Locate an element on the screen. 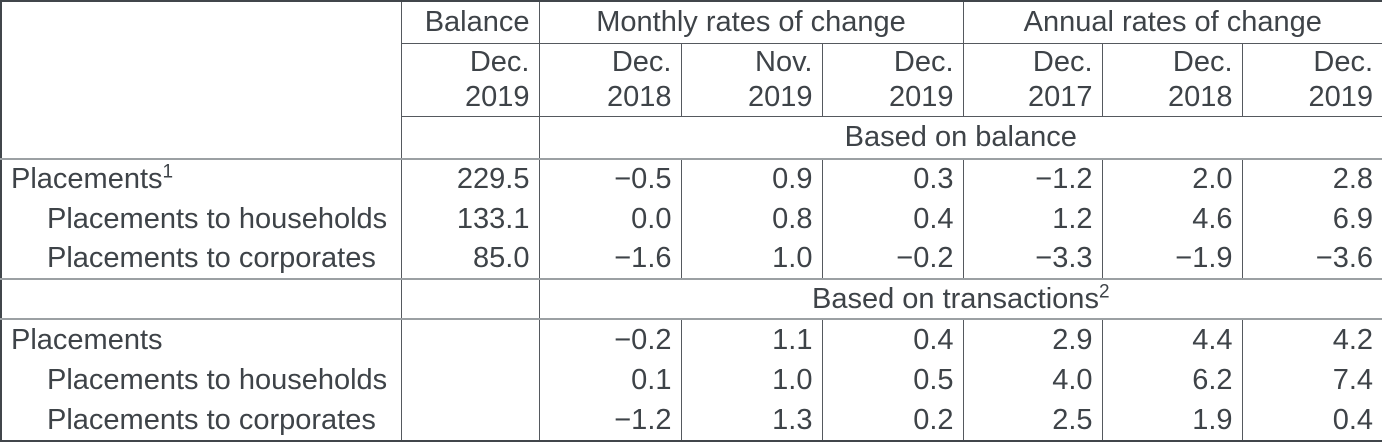 This screenshot has width=1382, height=442. balance-period-header: Dec. 2019 is located at coordinates (470, 80).